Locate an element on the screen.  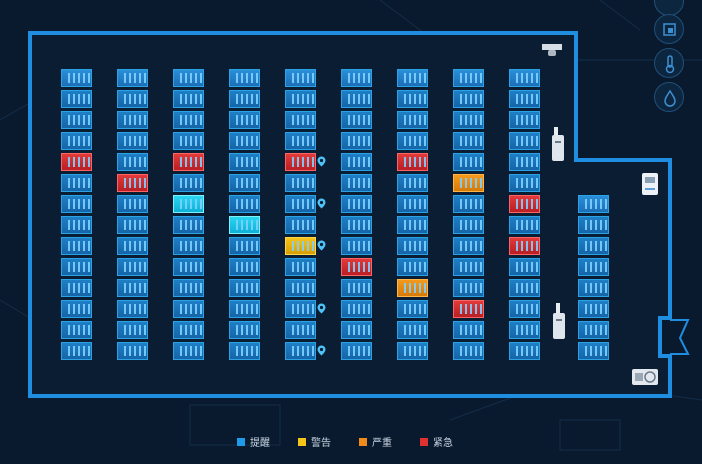
camera-icon is located at coordinates (552, 50).